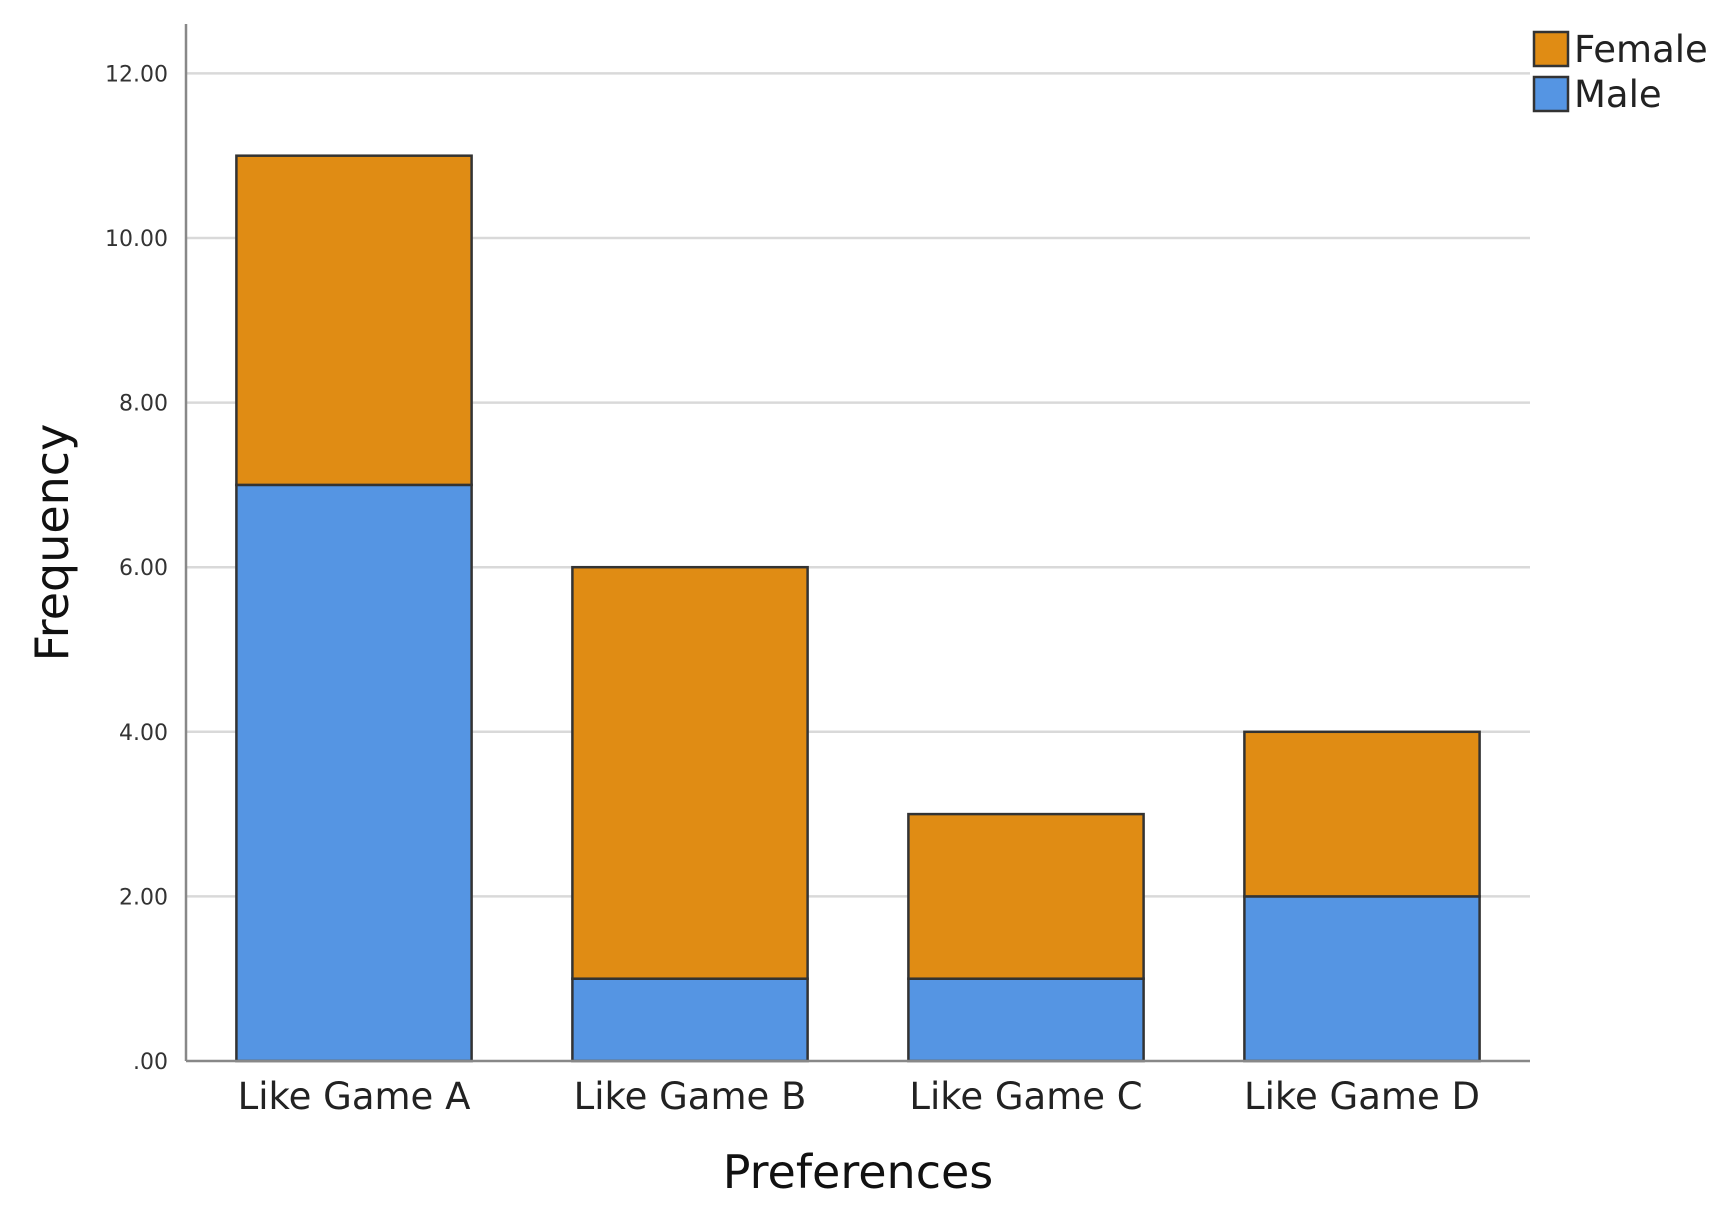 The image size is (1729, 1215). Describe the element at coordinates (136, 74) in the screenshot. I see `y-tick-label: 12.00` at that location.